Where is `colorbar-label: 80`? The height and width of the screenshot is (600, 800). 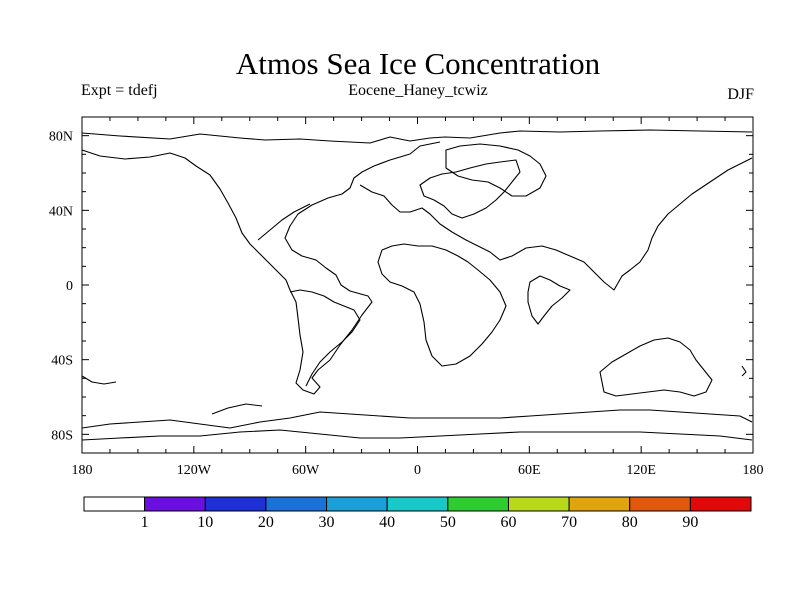 colorbar-label: 80 is located at coordinates (630, 522).